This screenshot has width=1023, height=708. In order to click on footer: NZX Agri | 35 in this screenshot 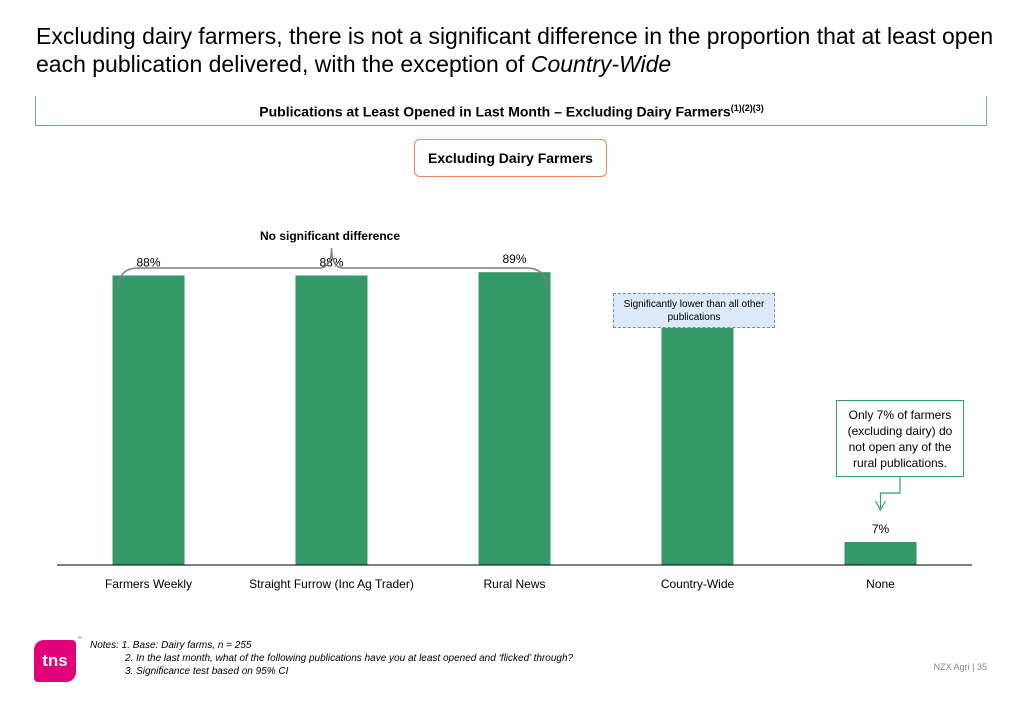, I will do `click(960, 667)`.